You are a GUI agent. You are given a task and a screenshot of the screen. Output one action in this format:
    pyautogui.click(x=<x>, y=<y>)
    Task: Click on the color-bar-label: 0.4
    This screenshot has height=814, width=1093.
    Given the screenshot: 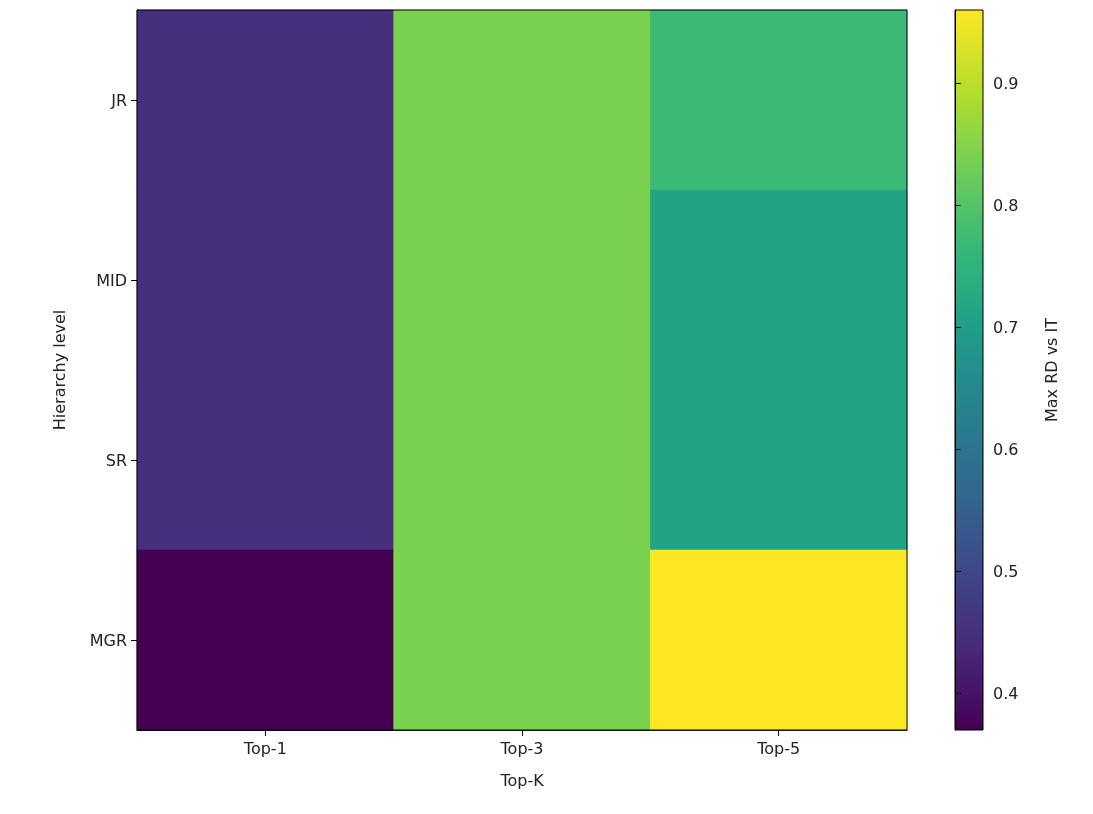 What is the action you would take?
    pyautogui.click(x=1006, y=693)
    